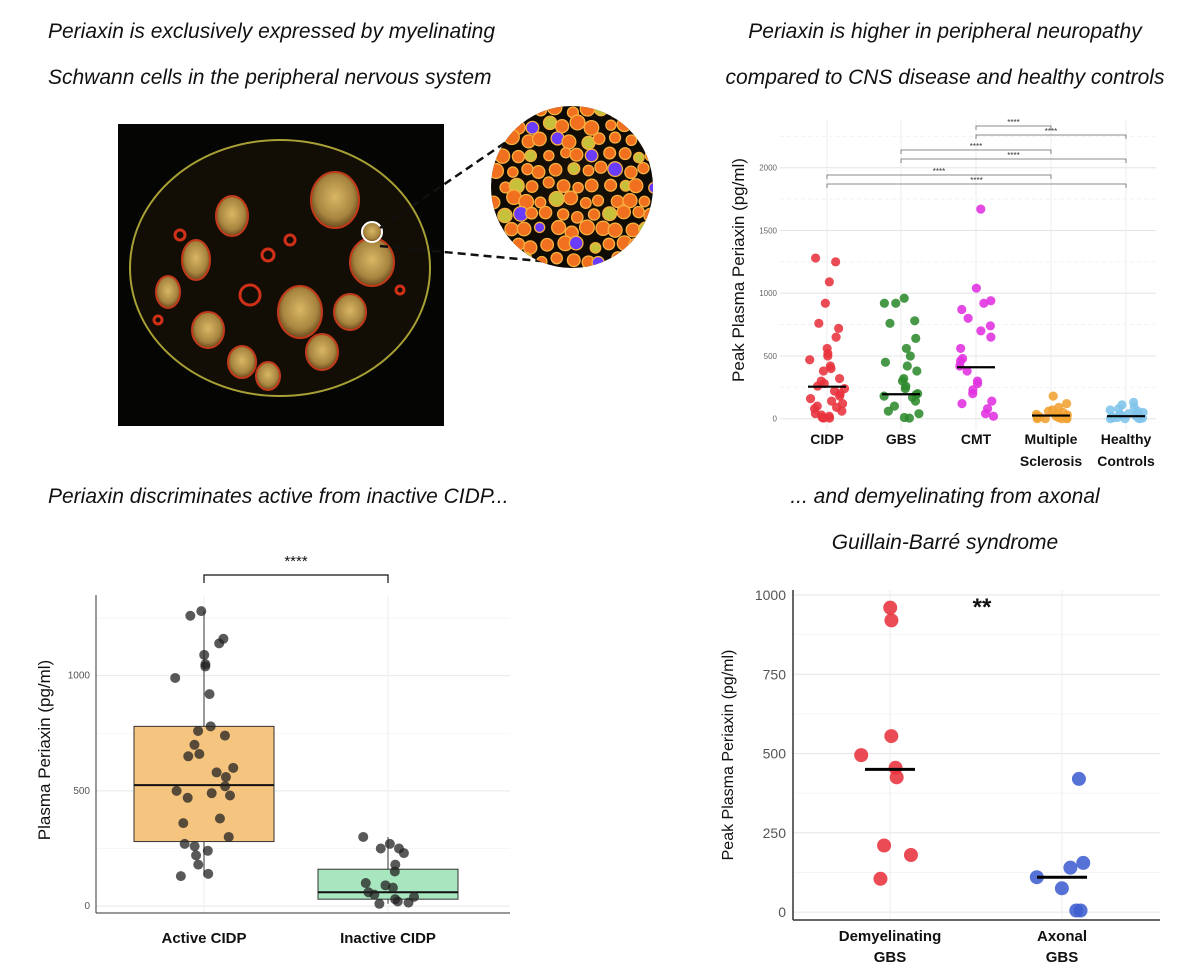 The image size is (1200, 971). Describe the element at coordinates (976, 392) in the screenshot. I see `median-lines` at that location.